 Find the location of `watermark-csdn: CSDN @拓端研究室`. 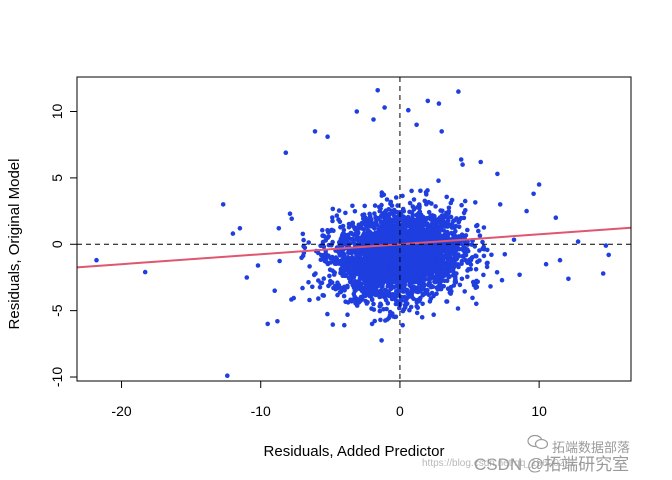

watermark-csdn: CSDN @拓端研究室 is located at coordinates (552, 464).